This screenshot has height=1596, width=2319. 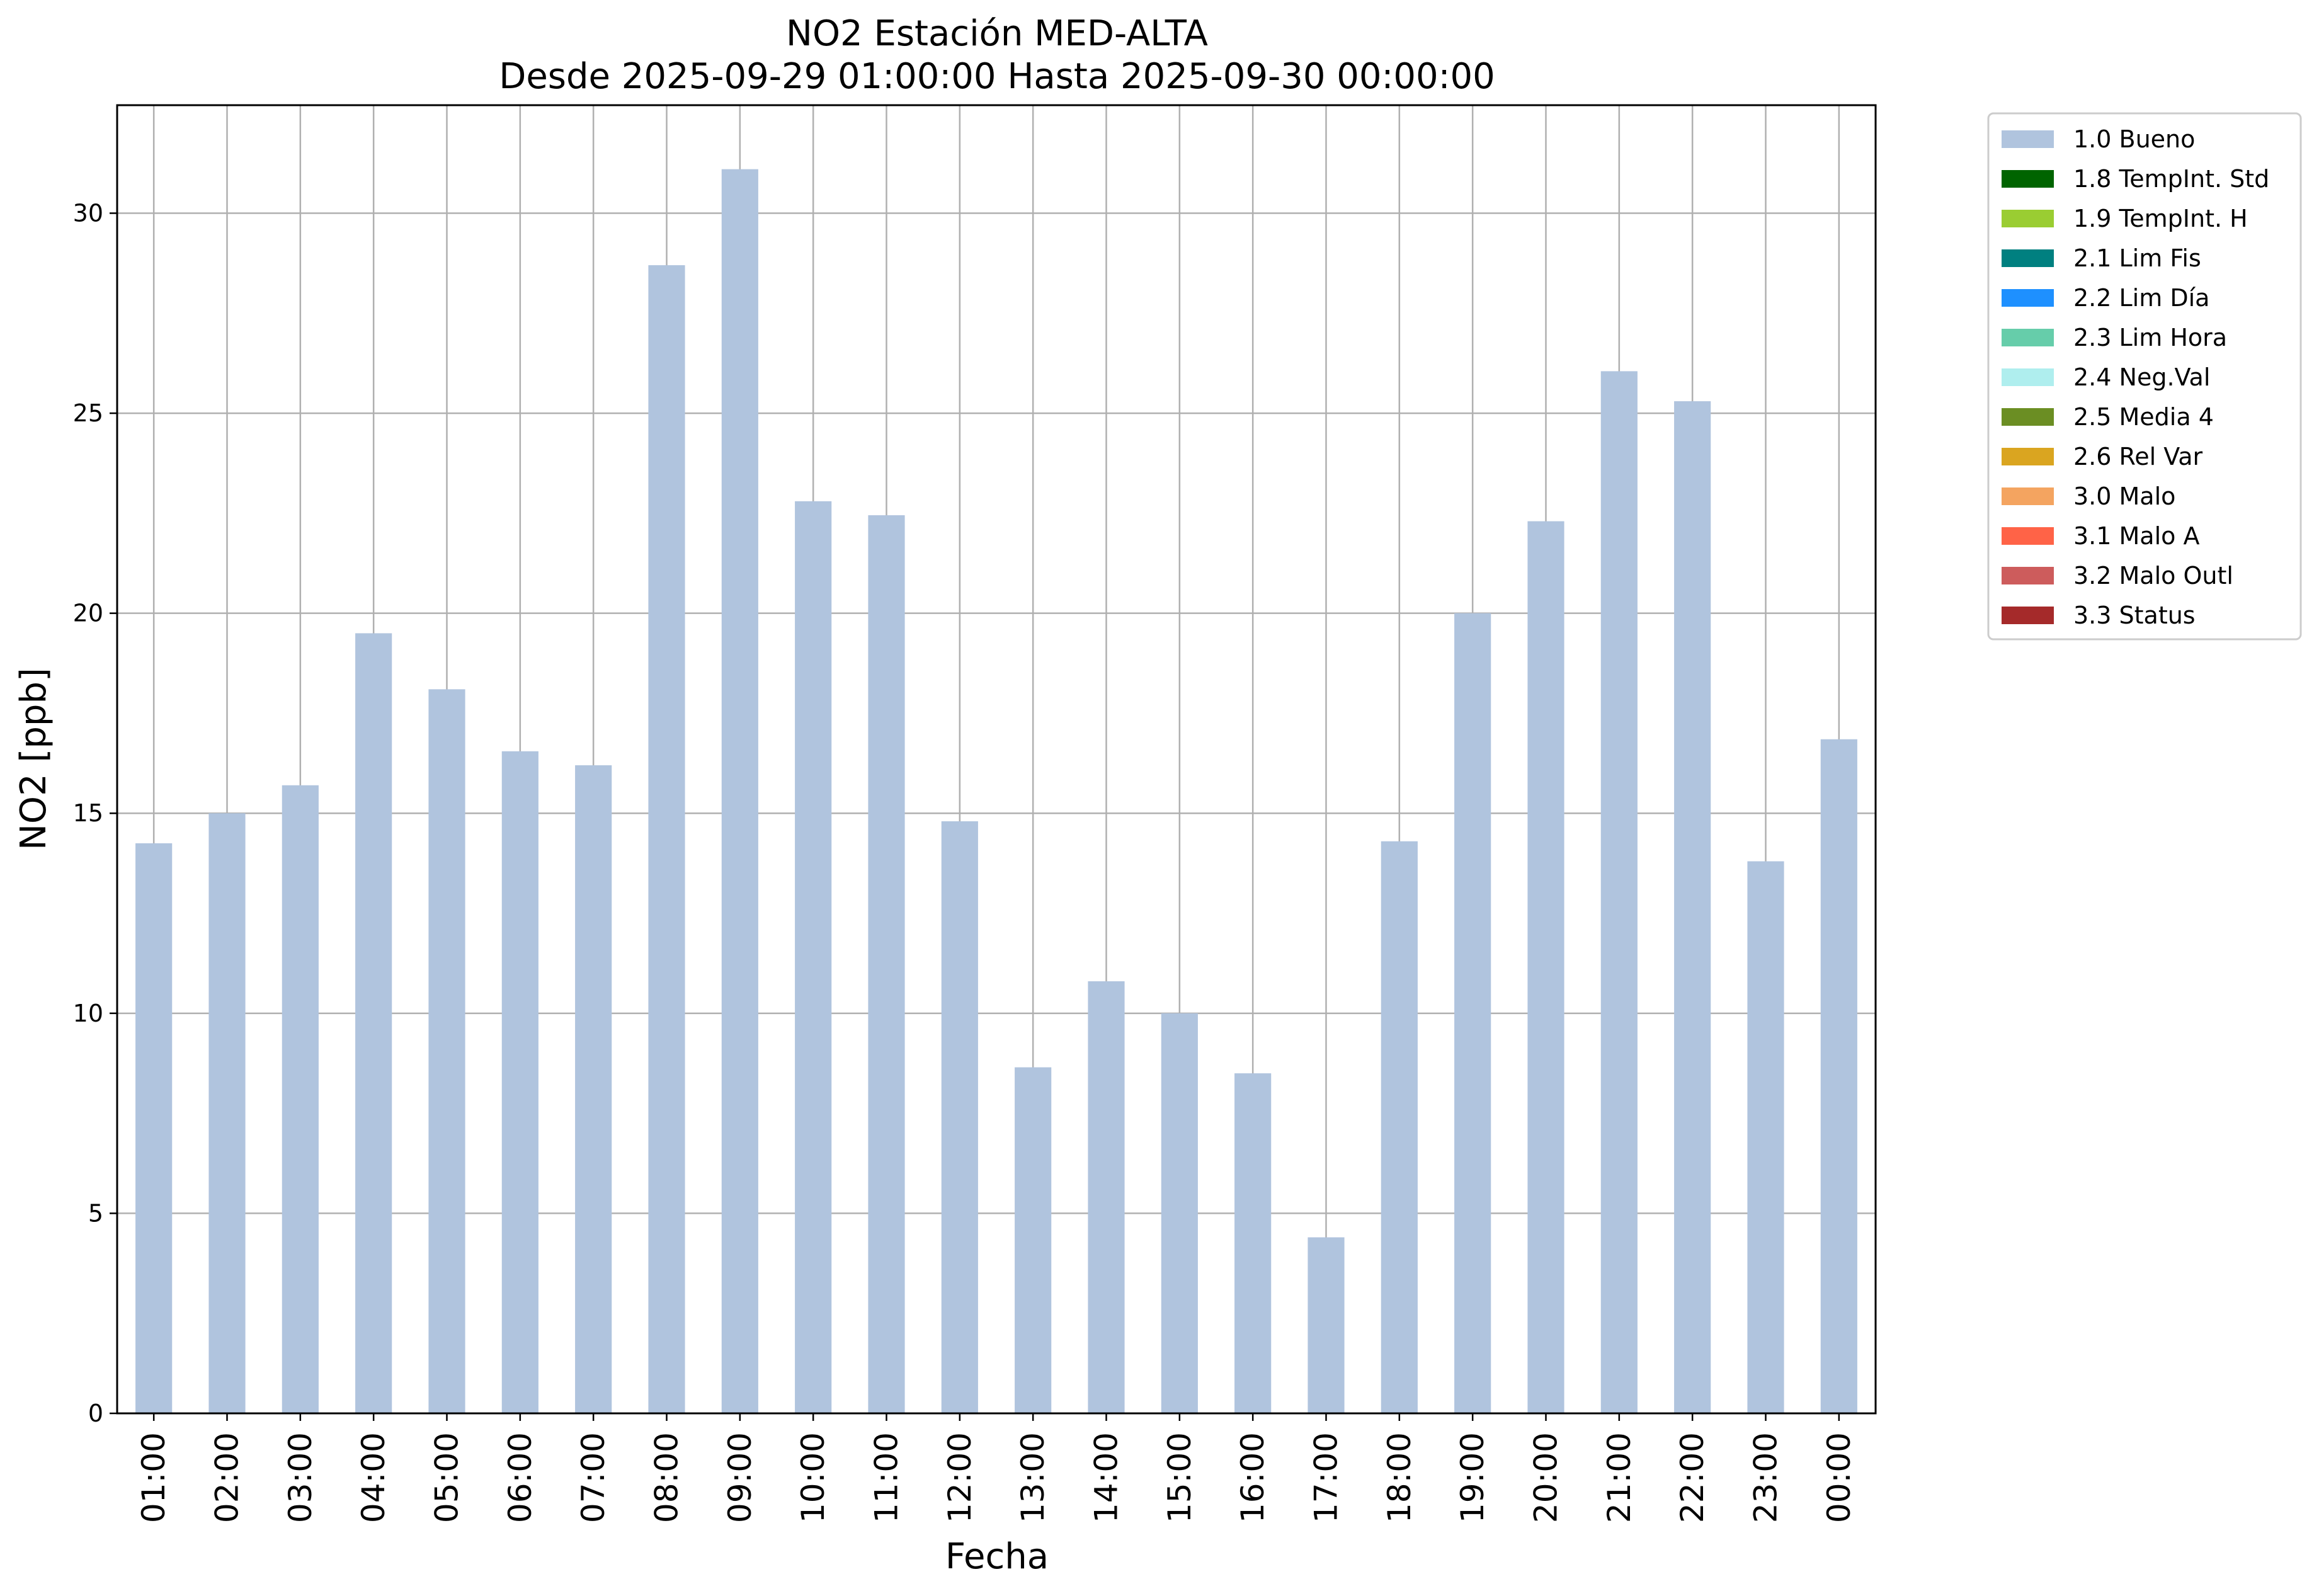 I want to click on x-tick-label: 22:00, so click(x=1692, y=1477).